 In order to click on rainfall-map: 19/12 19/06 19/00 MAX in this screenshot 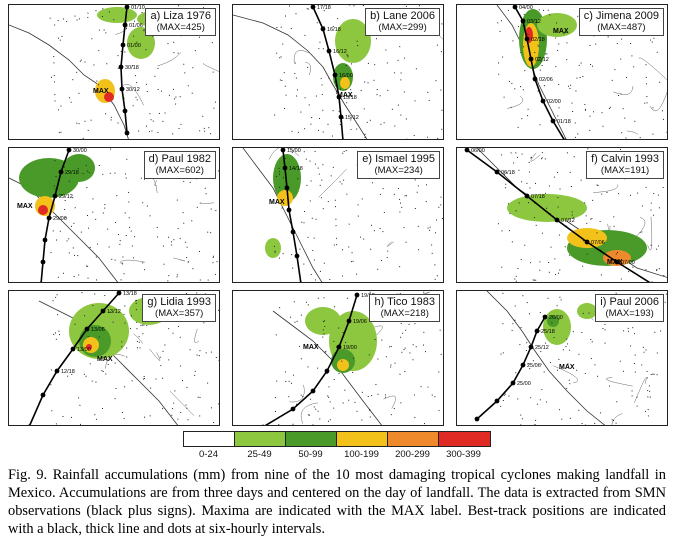, I will do `click(351, 358)`.